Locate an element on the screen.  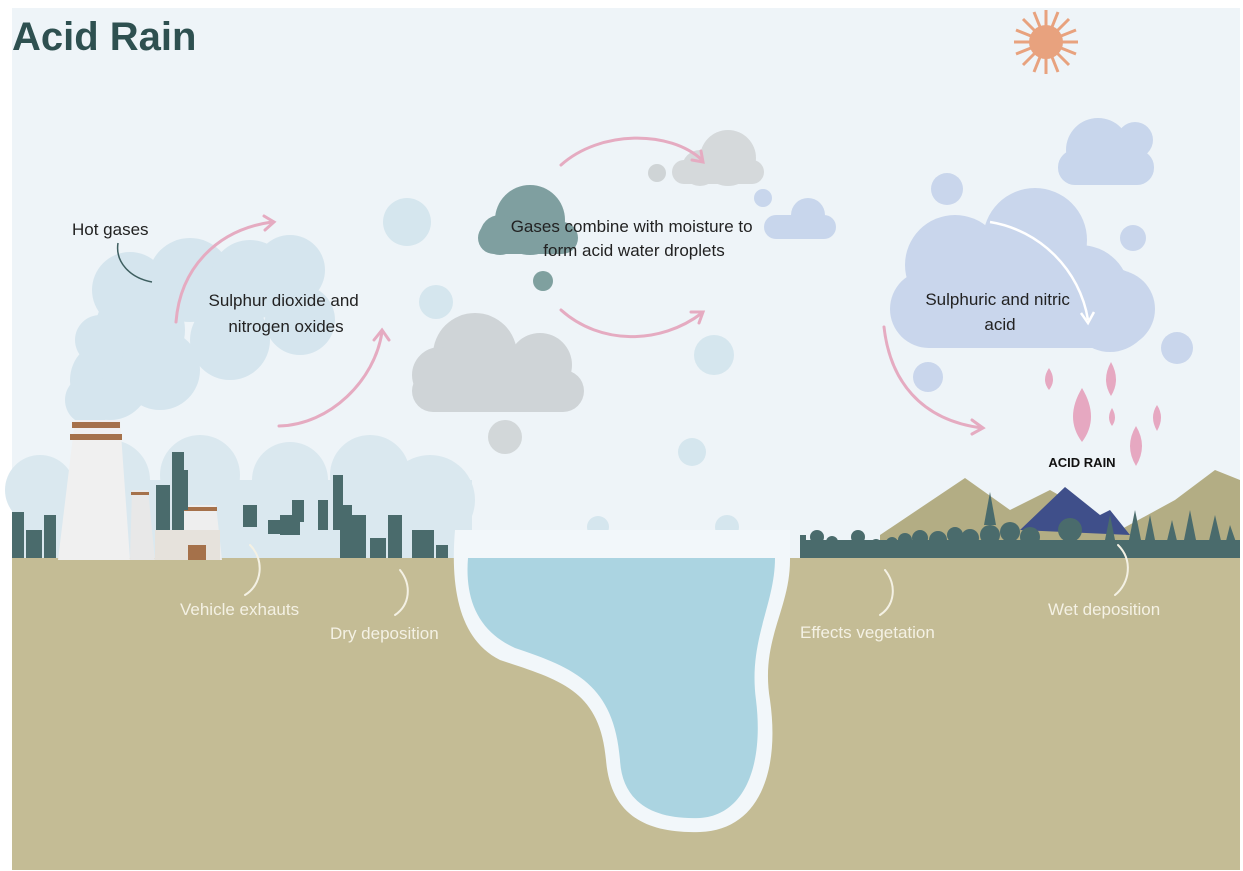
label-line: Effects vegetation is located at coordinates (867, 632).